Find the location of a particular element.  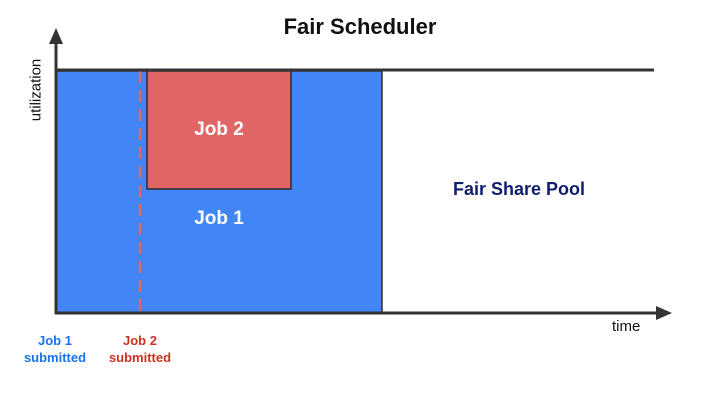

fair-share-pool-label: Fair Share Pool is located at coordinates (519, 189).